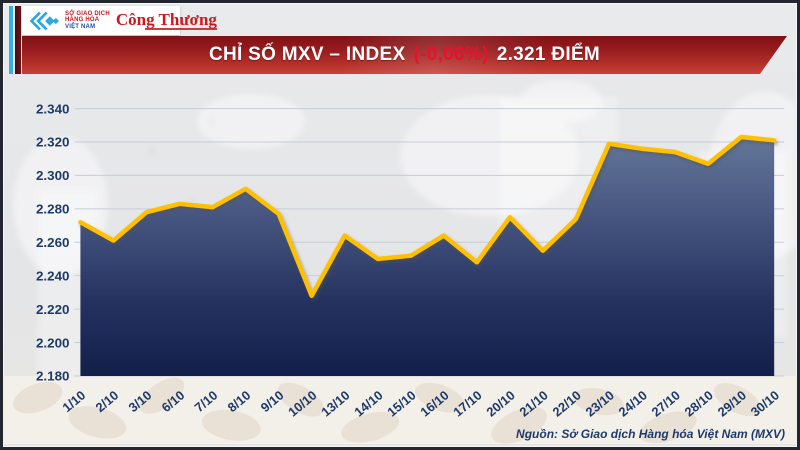 Image resolution: width=800 pixels, height=450 pixels. Describe the element at coordinates (533, 404) in the screenshot. I see `x-tick-label: 21/10` at that location.